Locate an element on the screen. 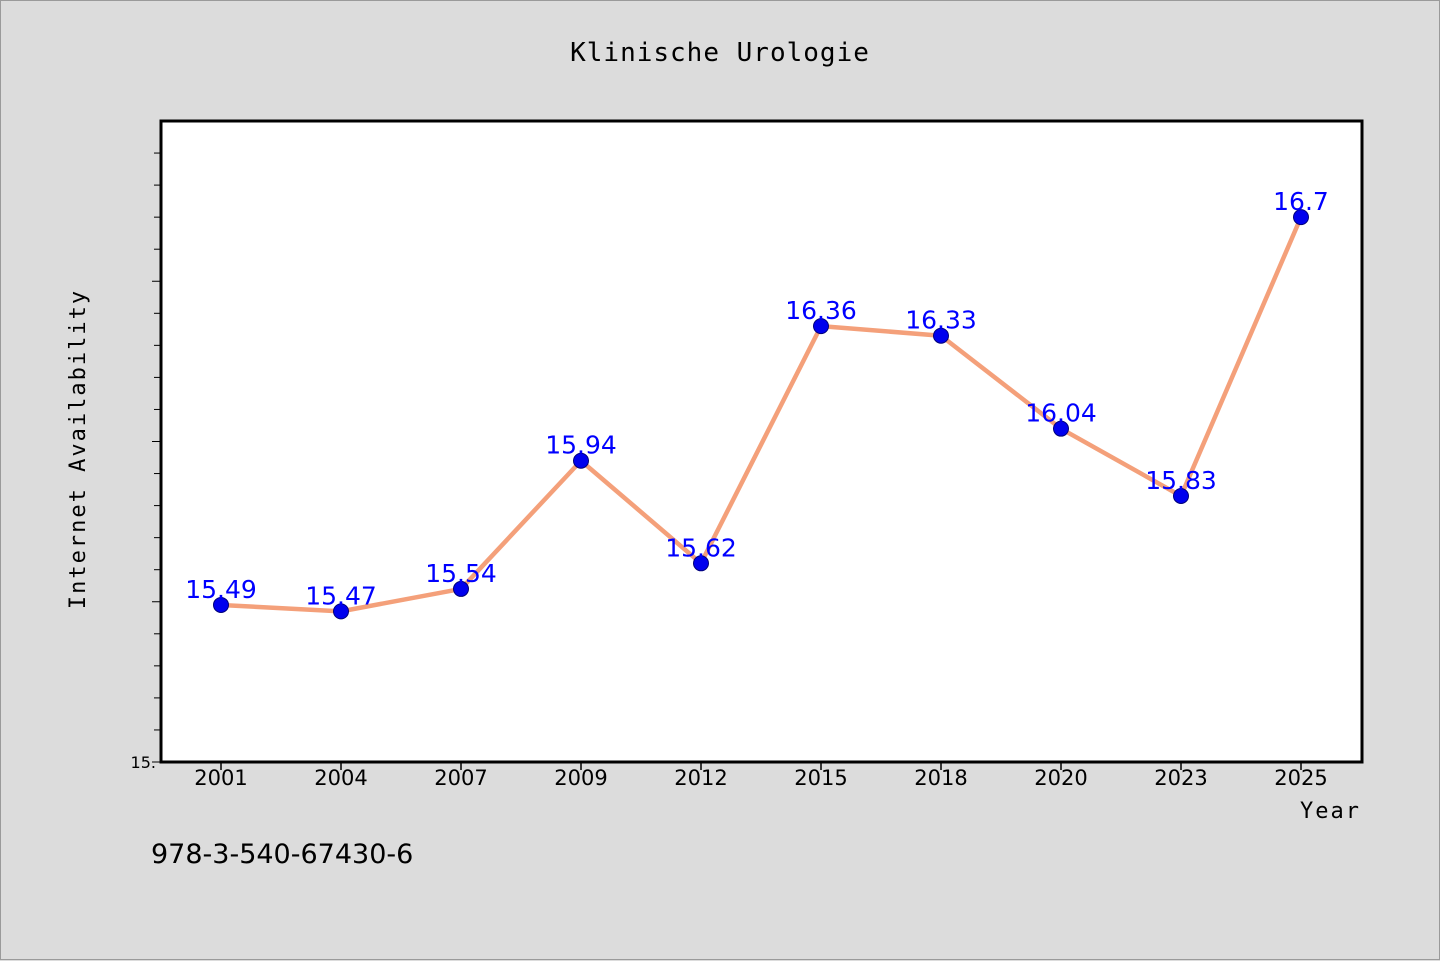  x-tick-label: 2009 is located at coordinates (580, 778).